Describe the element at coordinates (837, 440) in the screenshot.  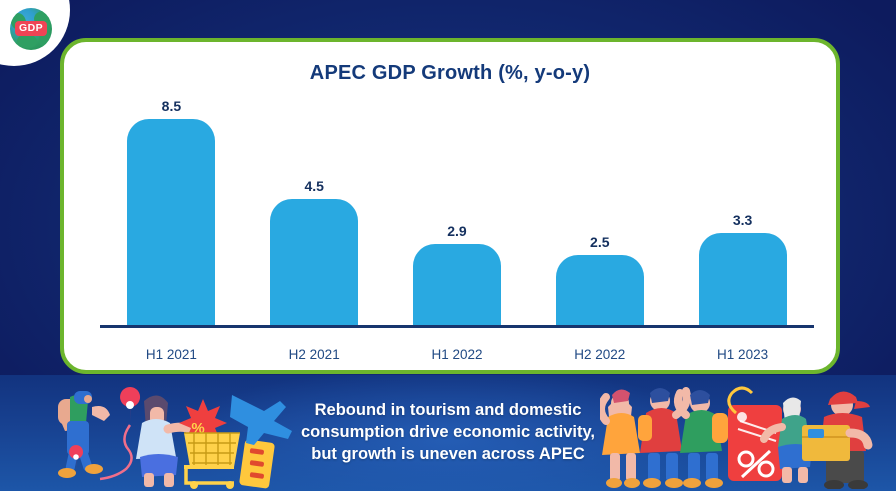
I see `delivery-person-figure` at that location.